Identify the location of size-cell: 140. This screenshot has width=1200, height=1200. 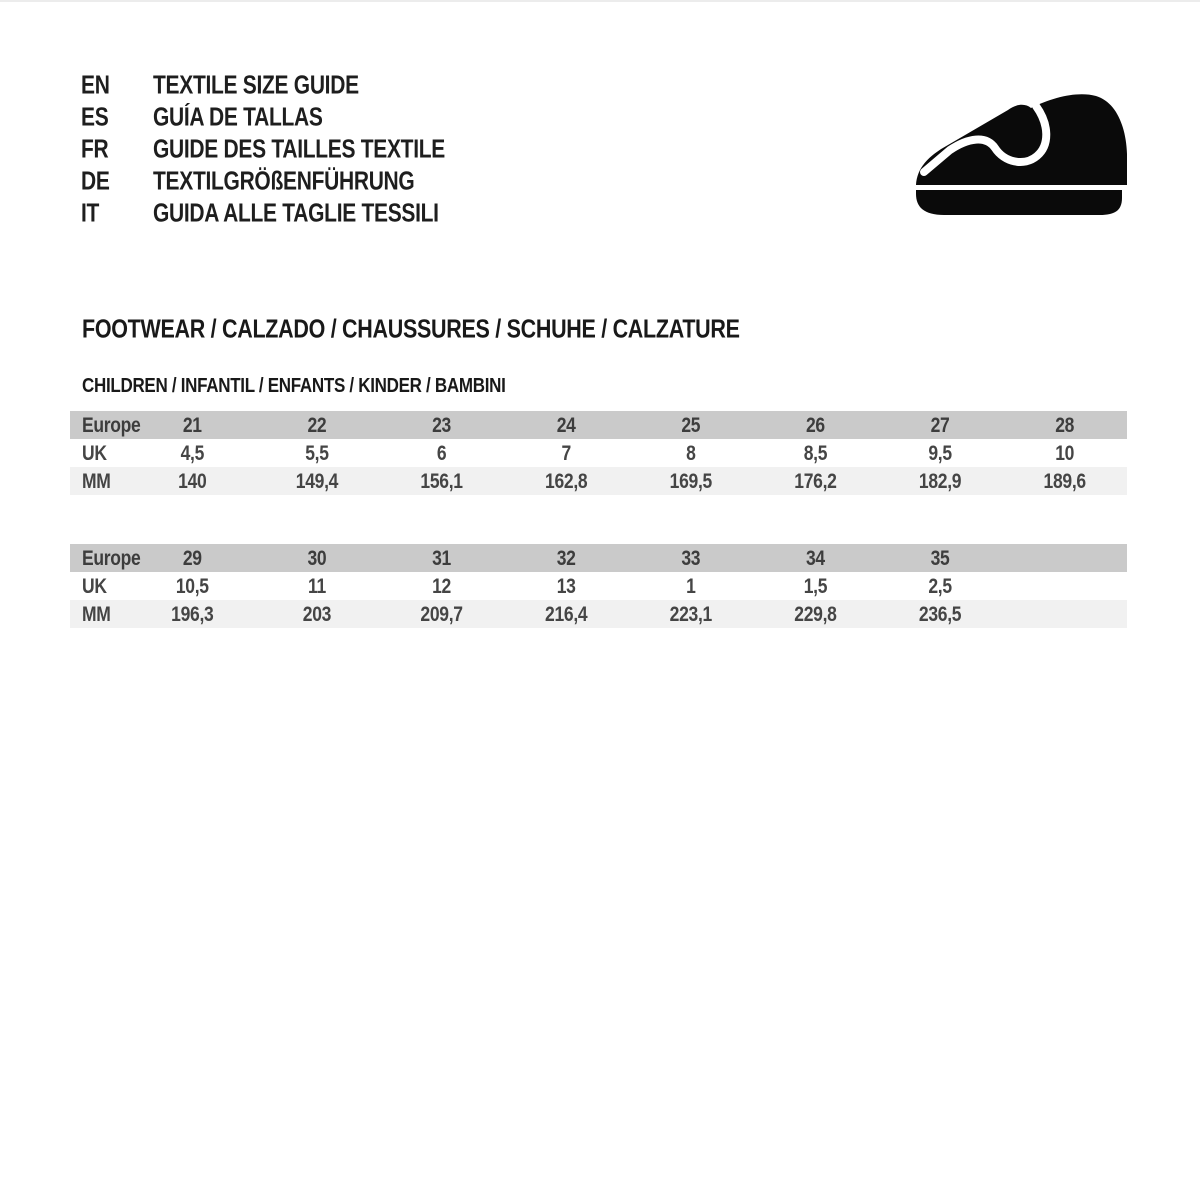
(192, 480).